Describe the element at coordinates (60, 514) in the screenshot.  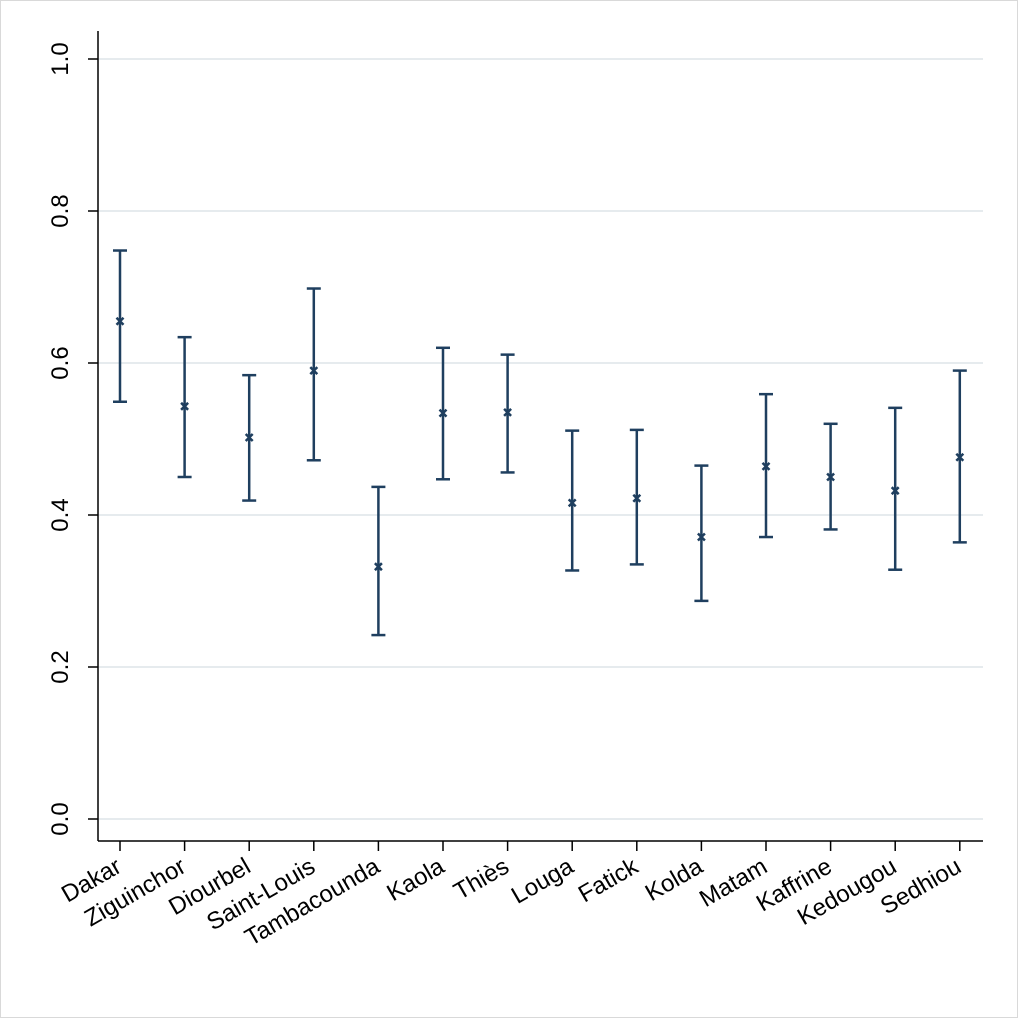
I see `y-tick-label: 0.4` at that location.